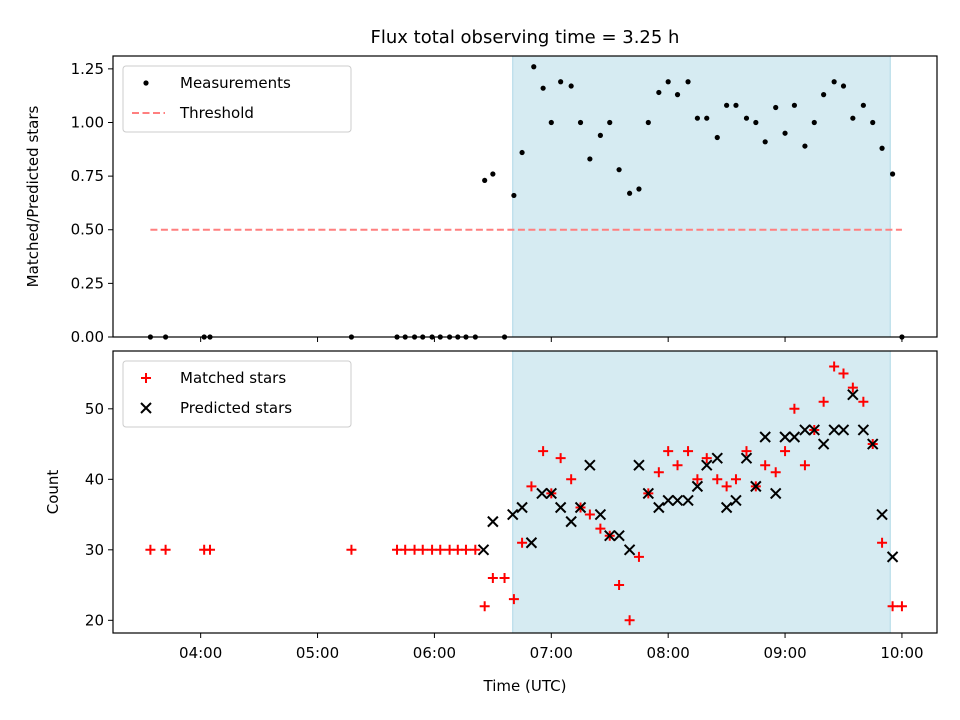 The height and width of the screenshot is (720, 960). I want to click on x-tick-label: 04:00, so click(200, 653).